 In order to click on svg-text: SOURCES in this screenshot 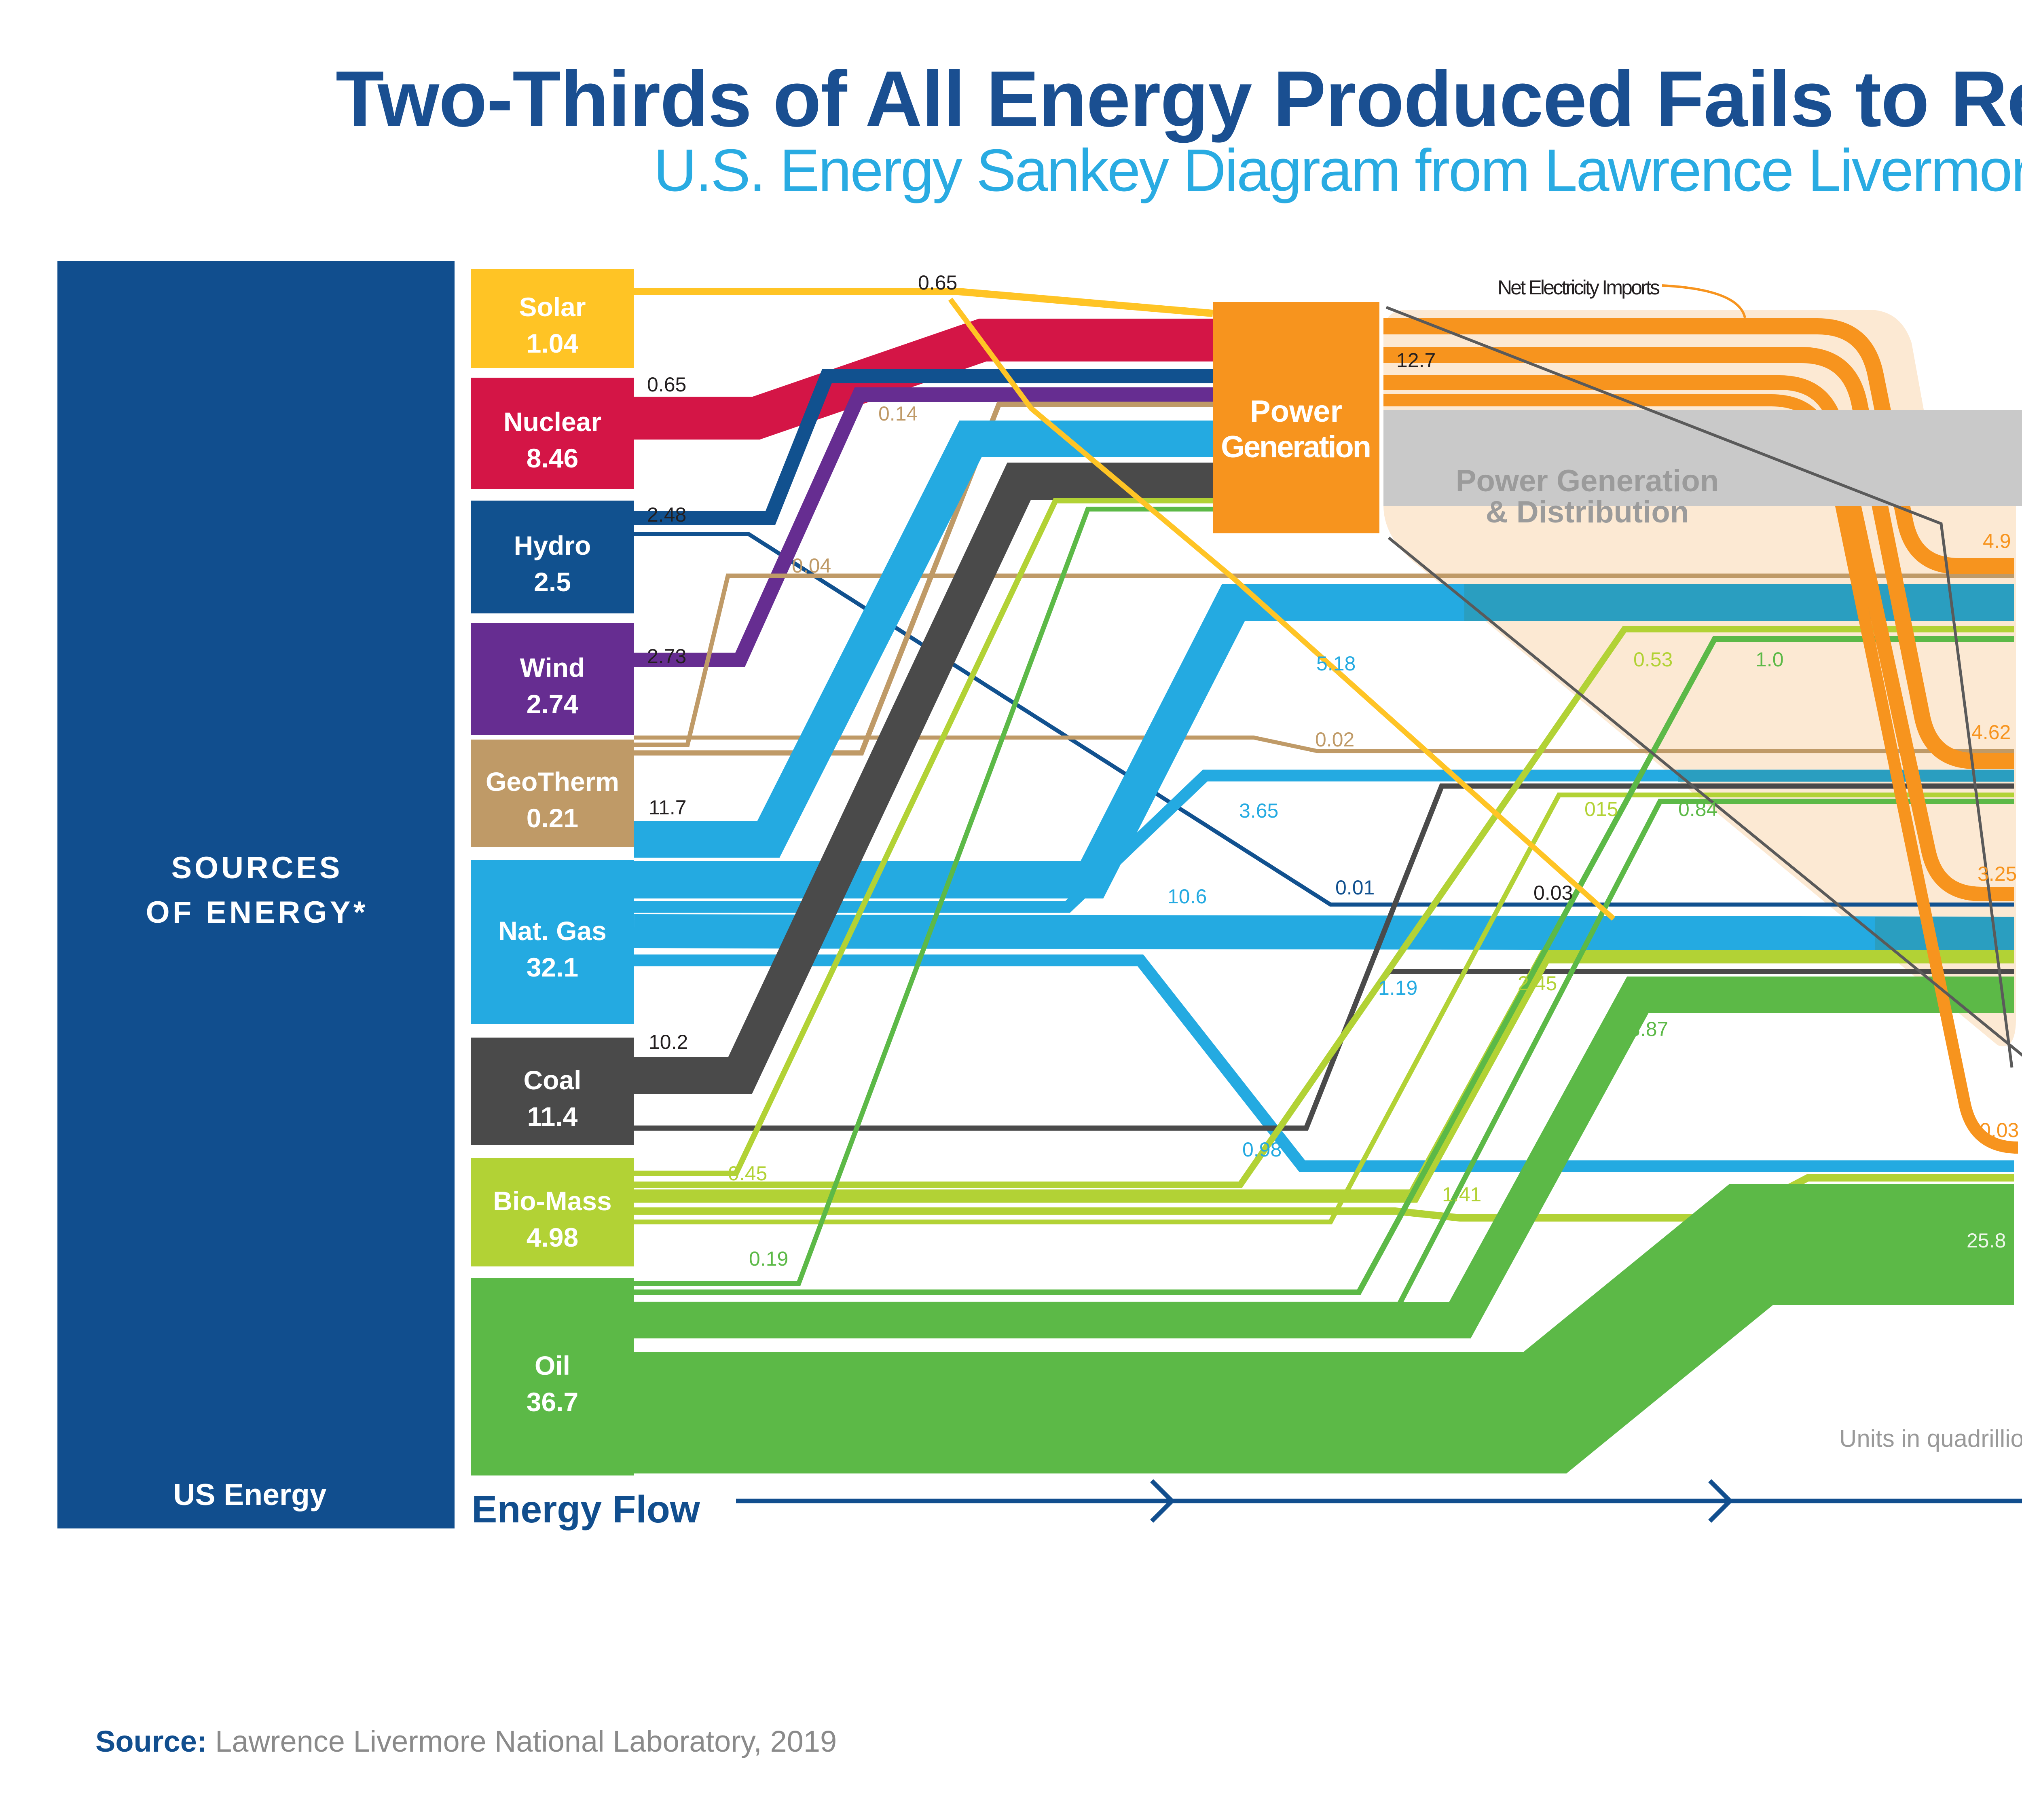, I will do `click(255, 868)`.